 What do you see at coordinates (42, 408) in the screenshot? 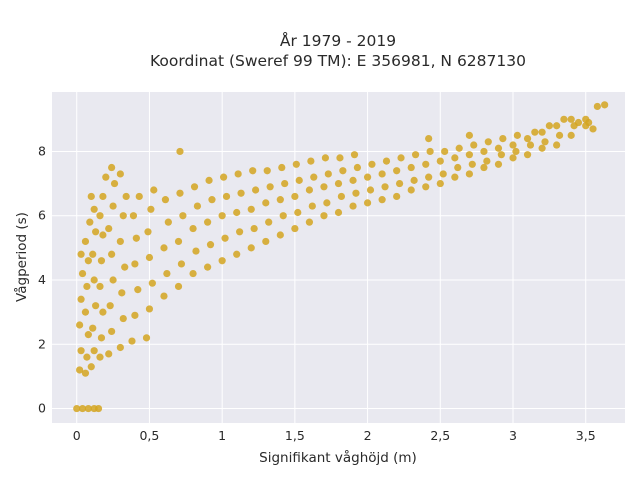
I see `y-tick-label: 0` at bounding box center [42, 408].